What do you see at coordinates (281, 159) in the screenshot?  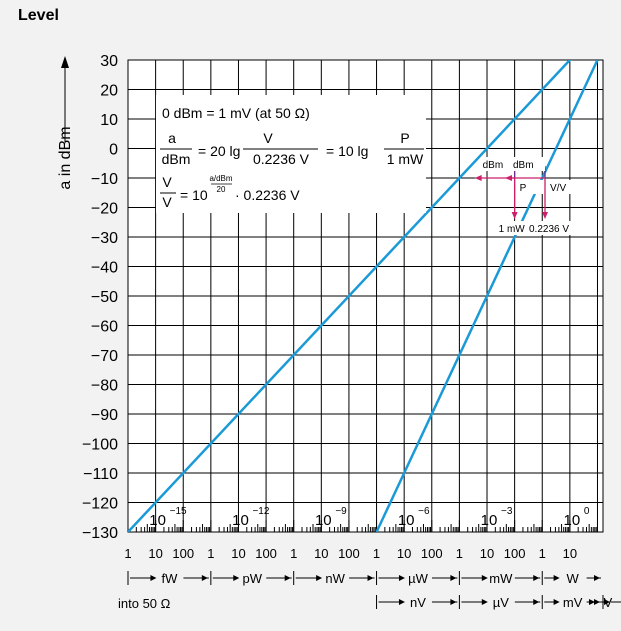 I see `formula-ref-v: 0.2236 V` at bounding box center [281, 159].